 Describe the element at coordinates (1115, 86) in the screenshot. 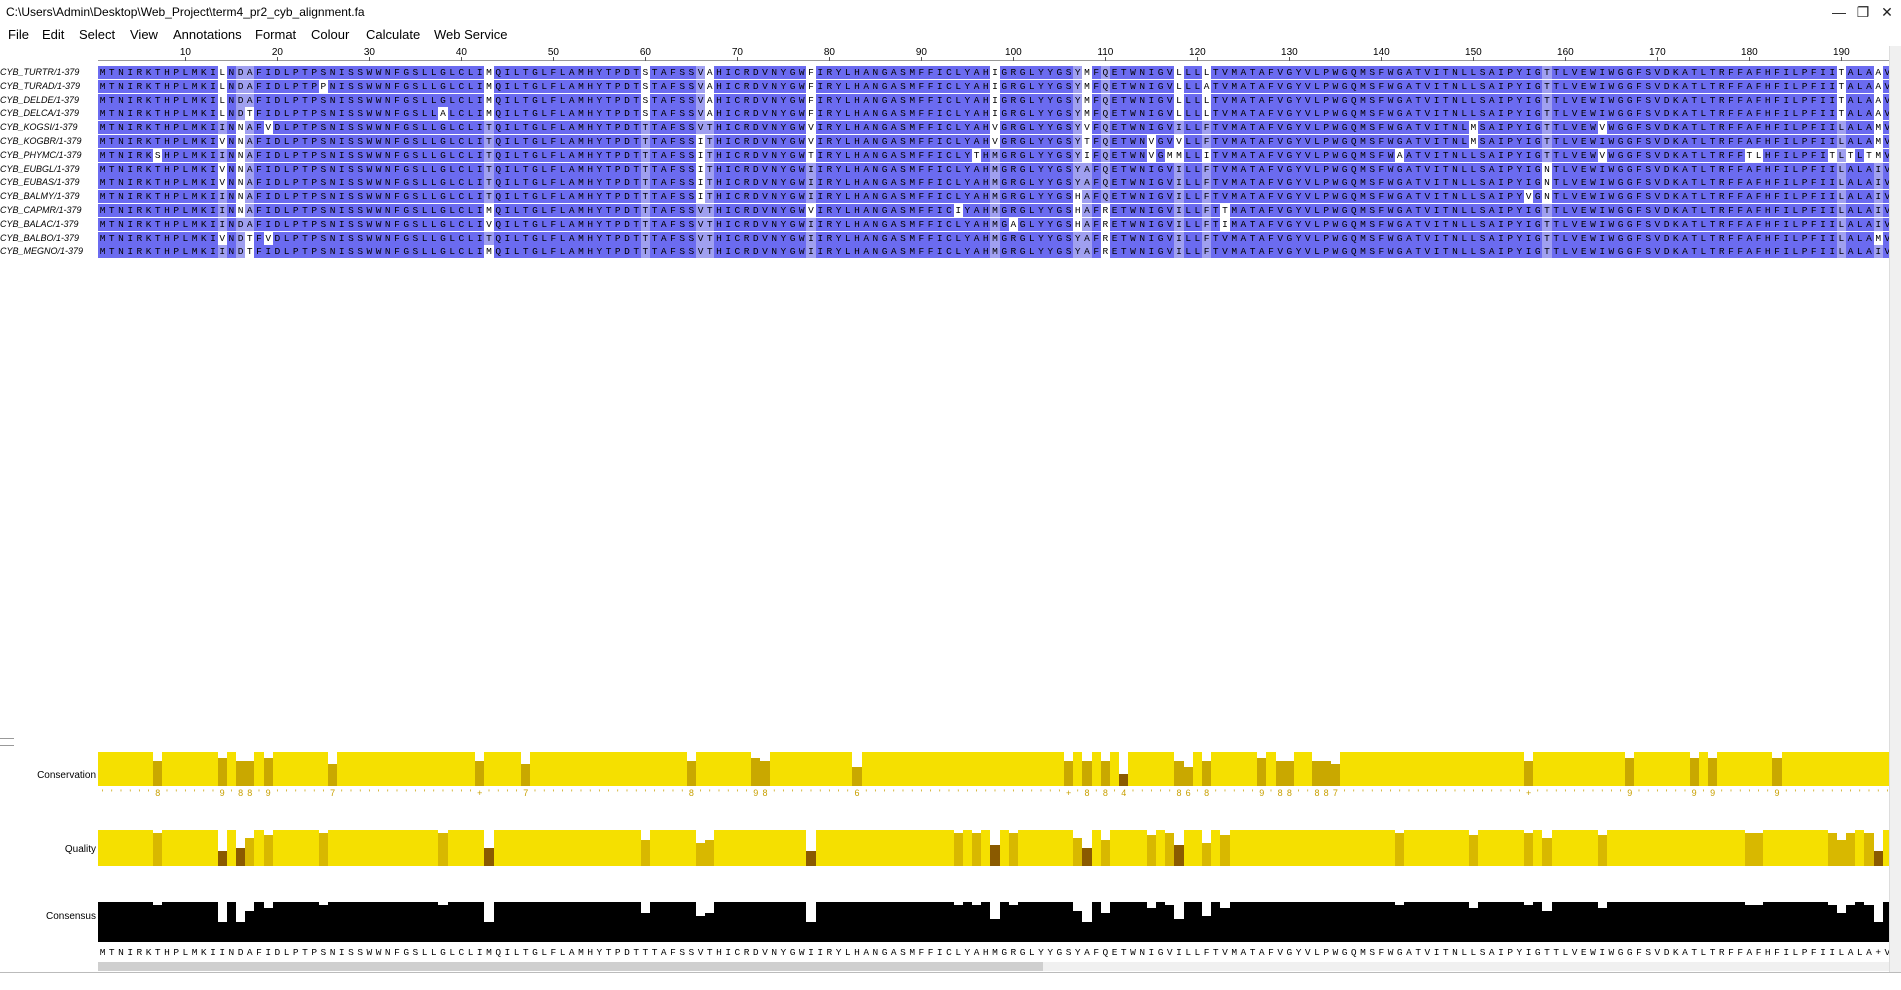

I see `residue: E` at that location.